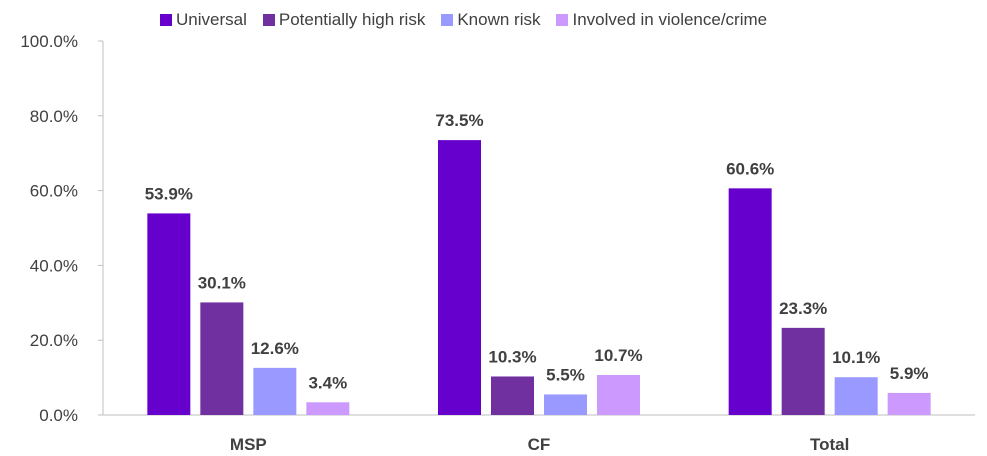  I want to click on legend-label-violence-crime: Involved in violence/crime, so click(670, 19).